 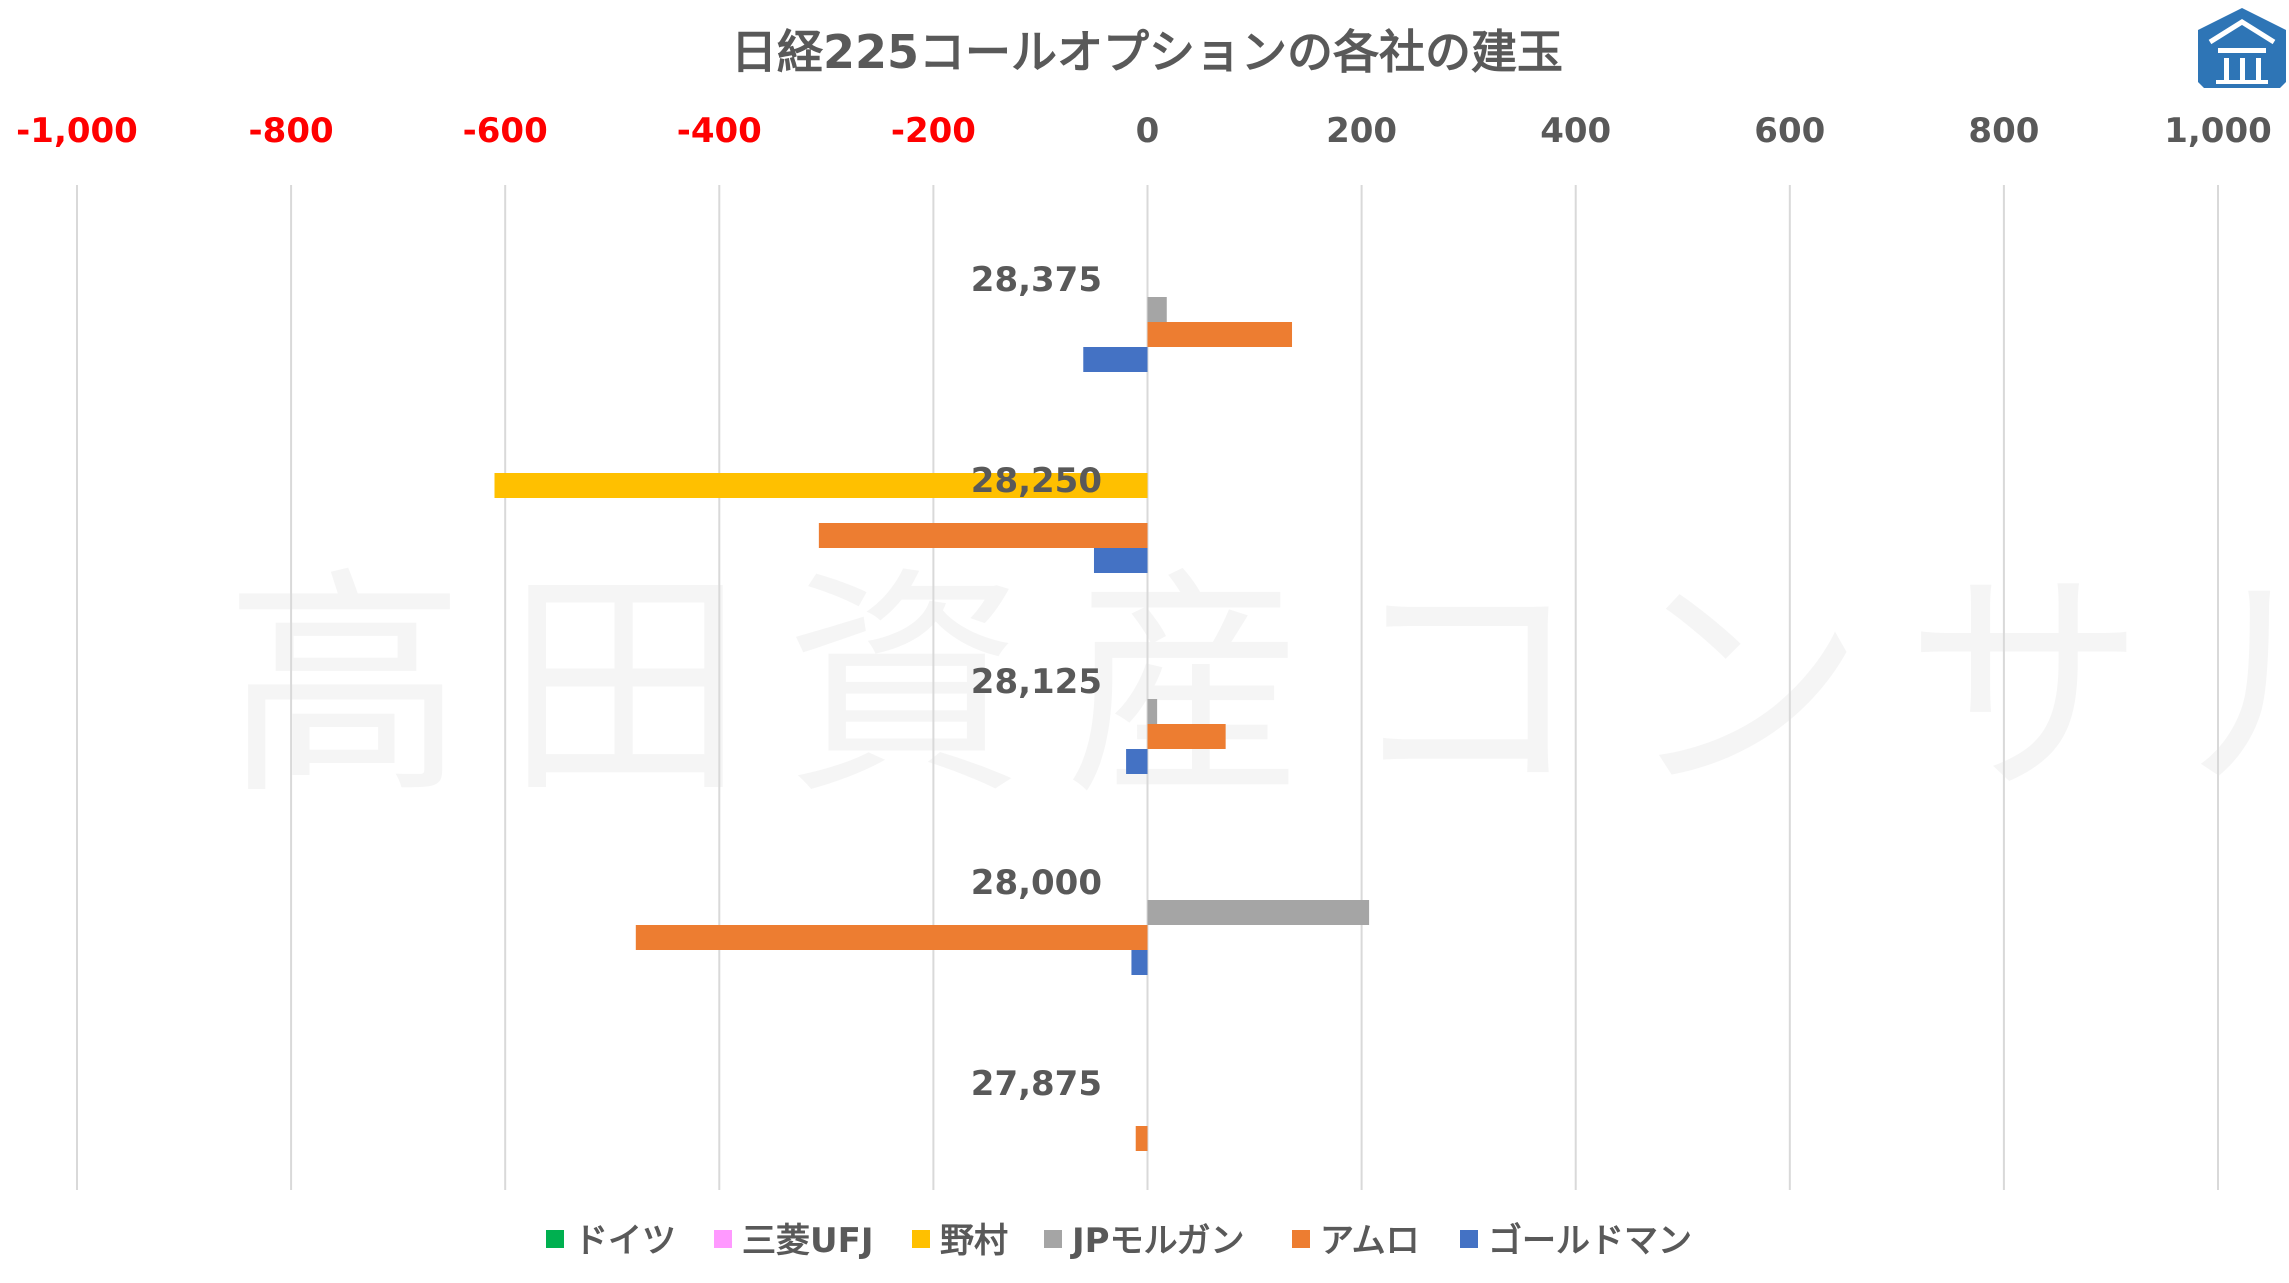 What do you see at coordinates (625, 1241) in the screenshot?
I see `legend-label: ドイツ` at bounding box center [625, 1241].